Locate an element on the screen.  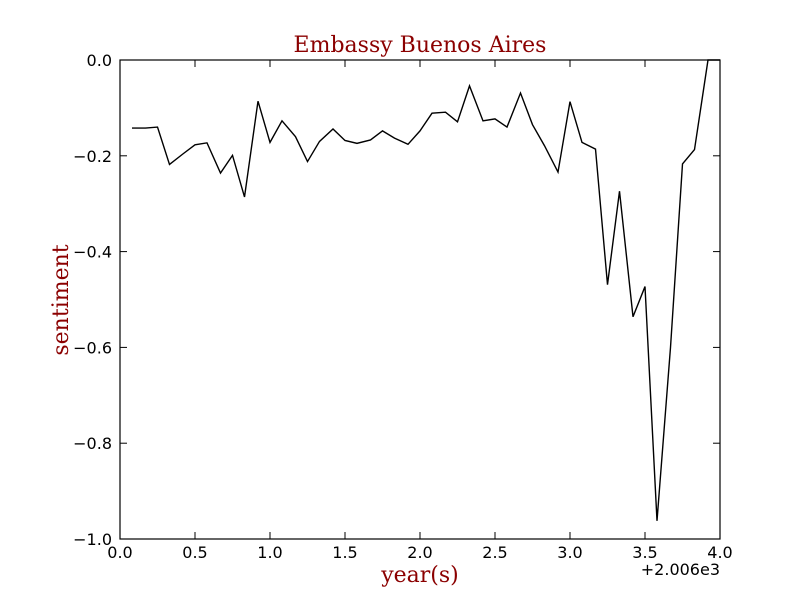
y-tick-label: −0.4 is located at coordinates (92, 252).